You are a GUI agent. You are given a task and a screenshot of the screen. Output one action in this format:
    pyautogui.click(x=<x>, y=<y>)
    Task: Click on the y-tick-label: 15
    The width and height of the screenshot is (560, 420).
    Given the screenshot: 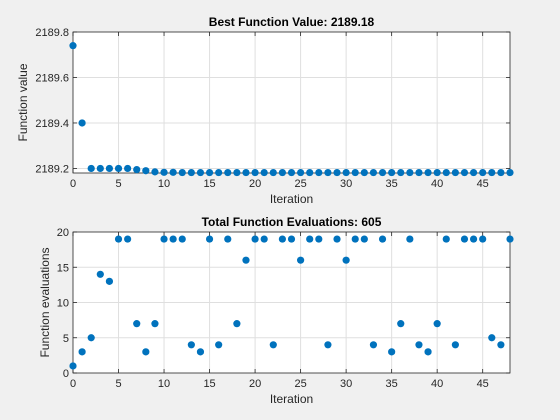 What is the action you would take?
    pyautogui.click(x=63, y=268)
    